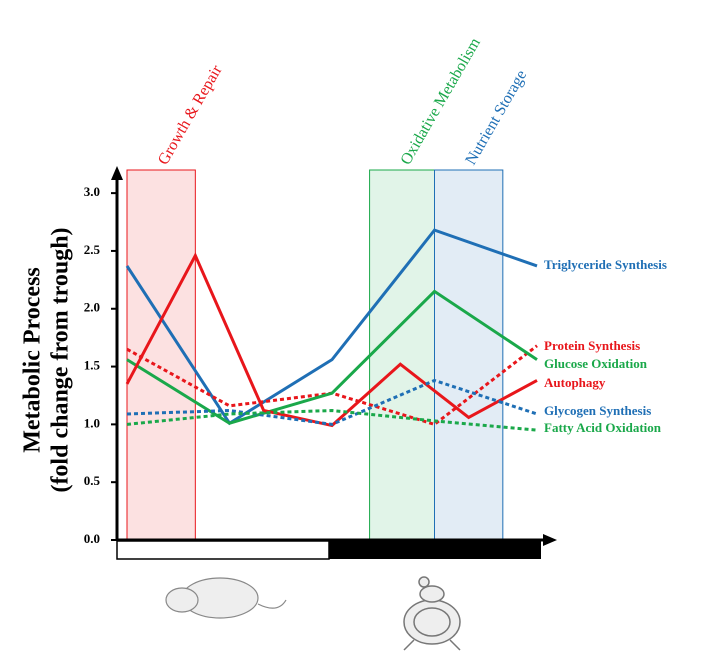  I want to click on y-label-line: (fold change from trough), so click(61, 359).